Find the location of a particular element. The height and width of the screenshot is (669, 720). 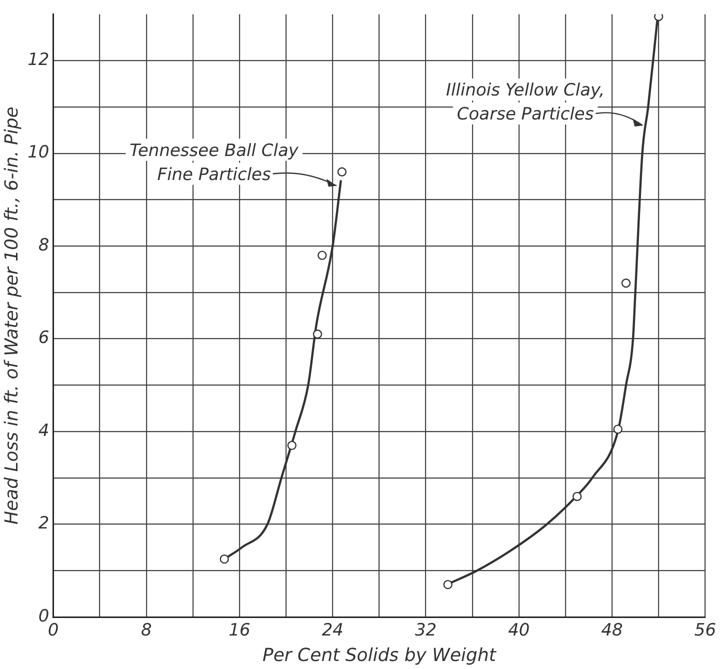

annotation: Tennessee Ball Clay Fine Particles is located at coordinates (215, 162).